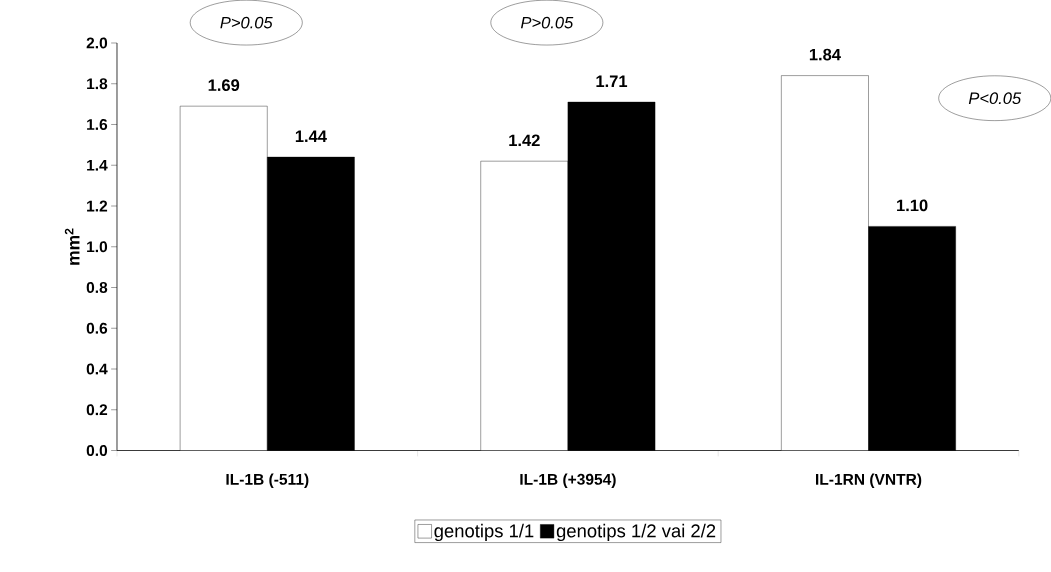  I want to click on y-tick-label: 1.8, so click(97, 84).